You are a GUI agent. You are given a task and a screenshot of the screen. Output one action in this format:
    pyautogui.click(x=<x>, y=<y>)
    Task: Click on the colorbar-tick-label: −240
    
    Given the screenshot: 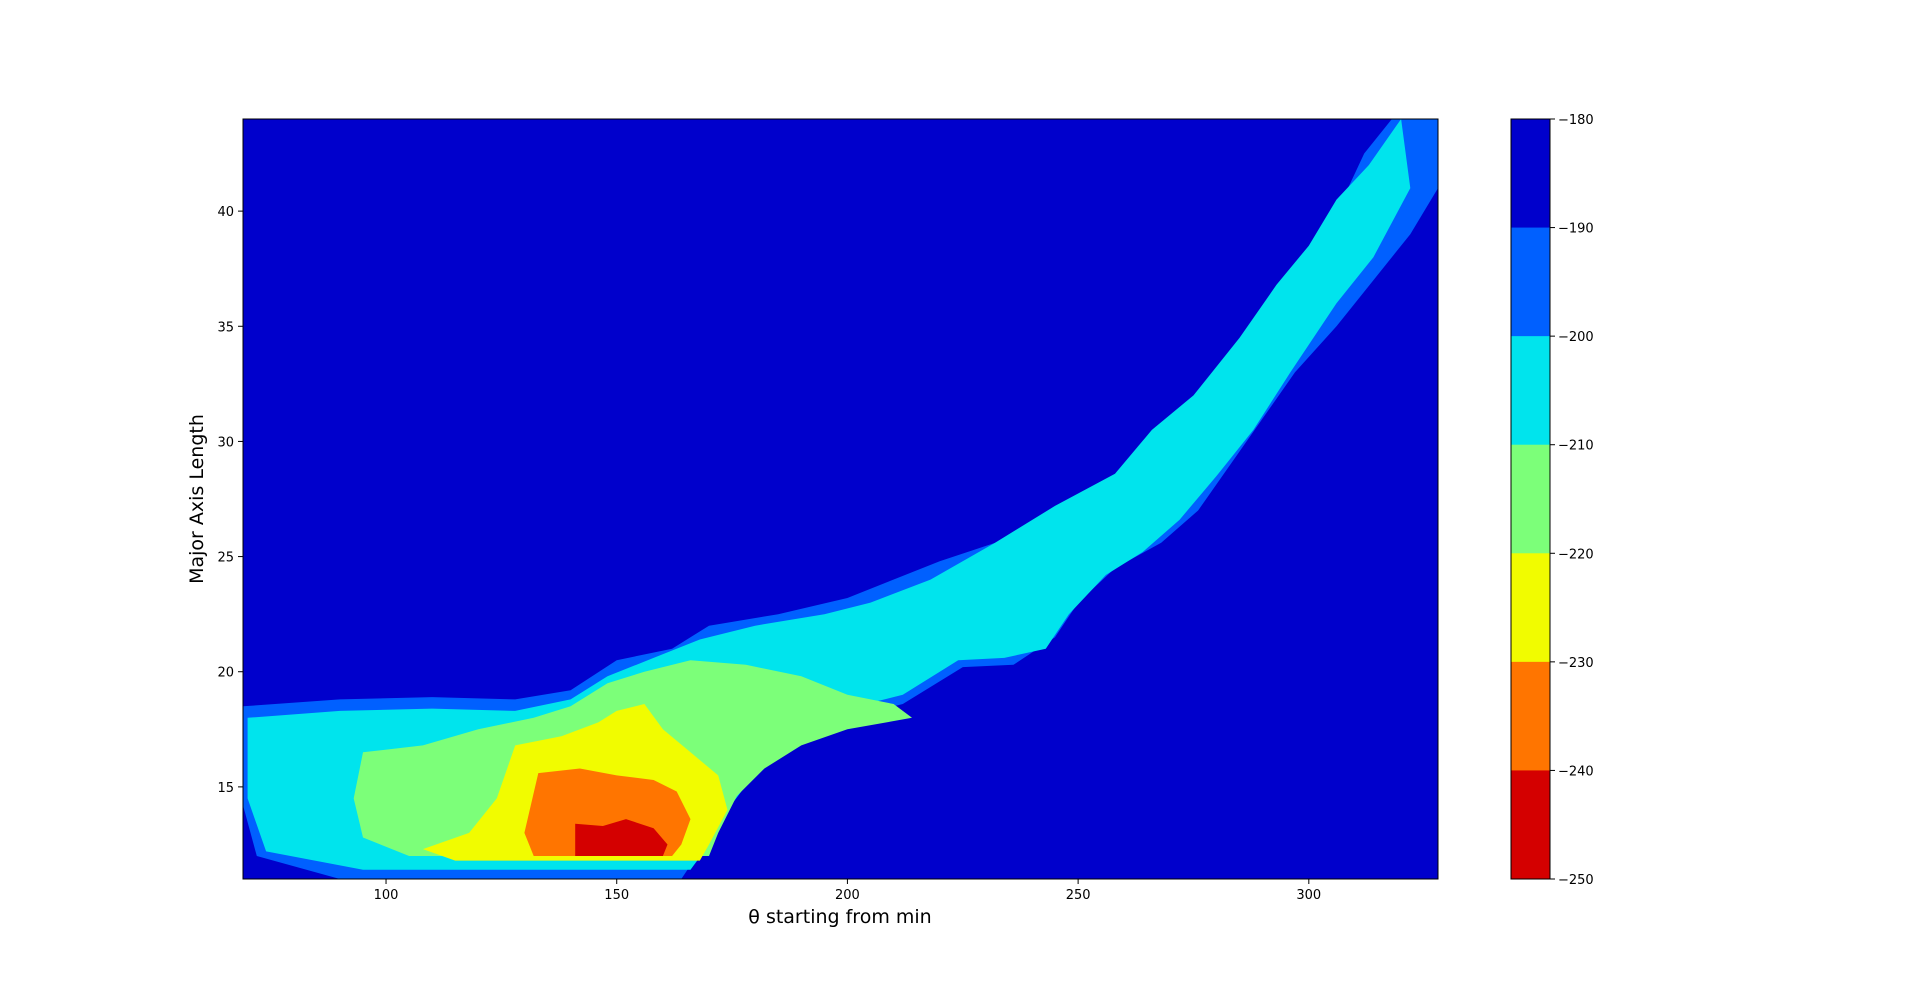 What is the action you would take?
    pyautogui.click(x=1576, y=771)
    